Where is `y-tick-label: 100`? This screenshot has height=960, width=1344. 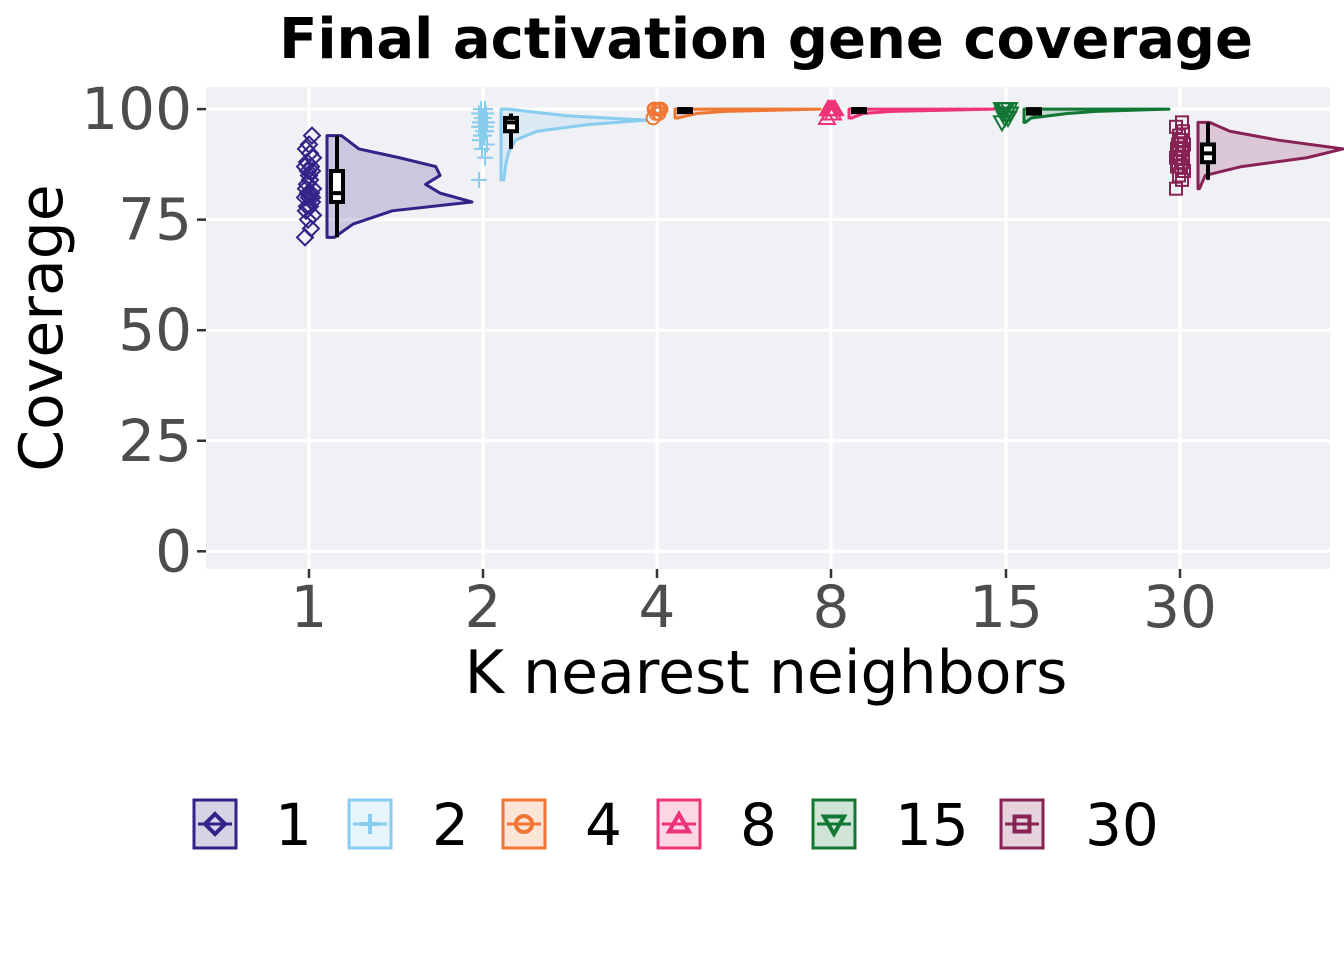
y-tick-label: 100 is located at coordinates (136, 109).